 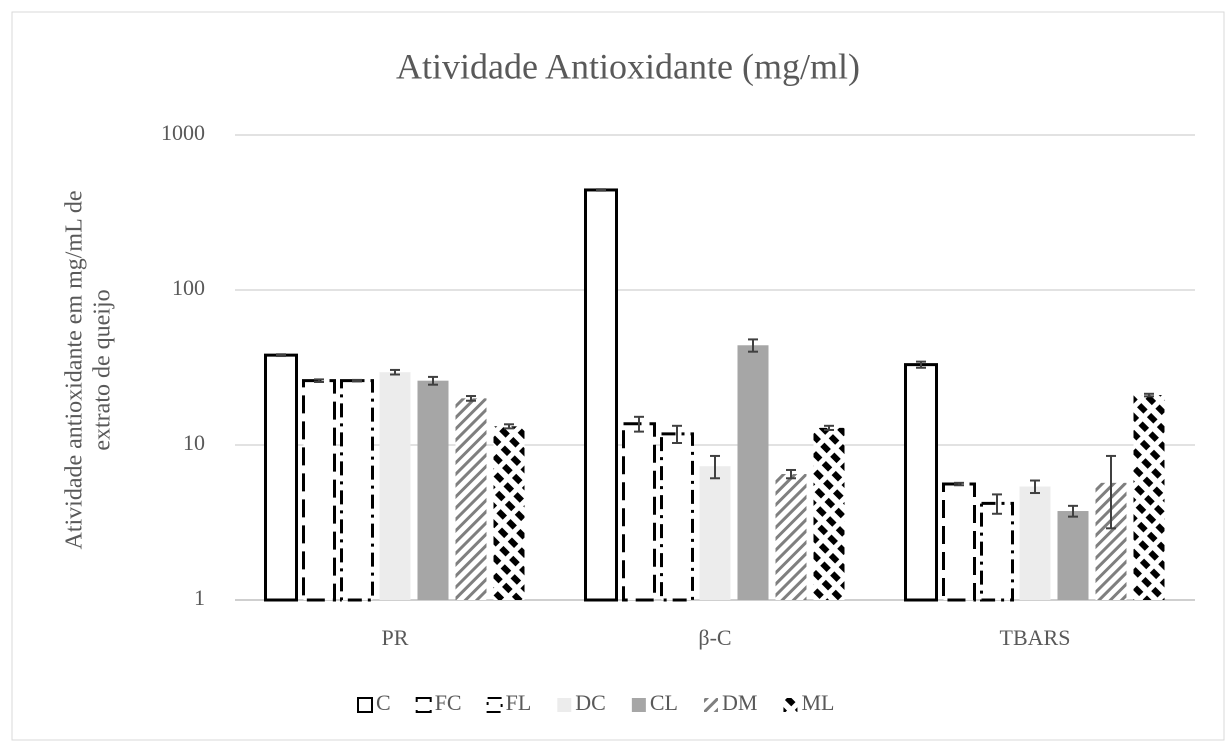 What do you see at coordinates (1035, 637) in the screenshot?
I see `x-tick-label: TBARS` at bounding box center [1035, 637].